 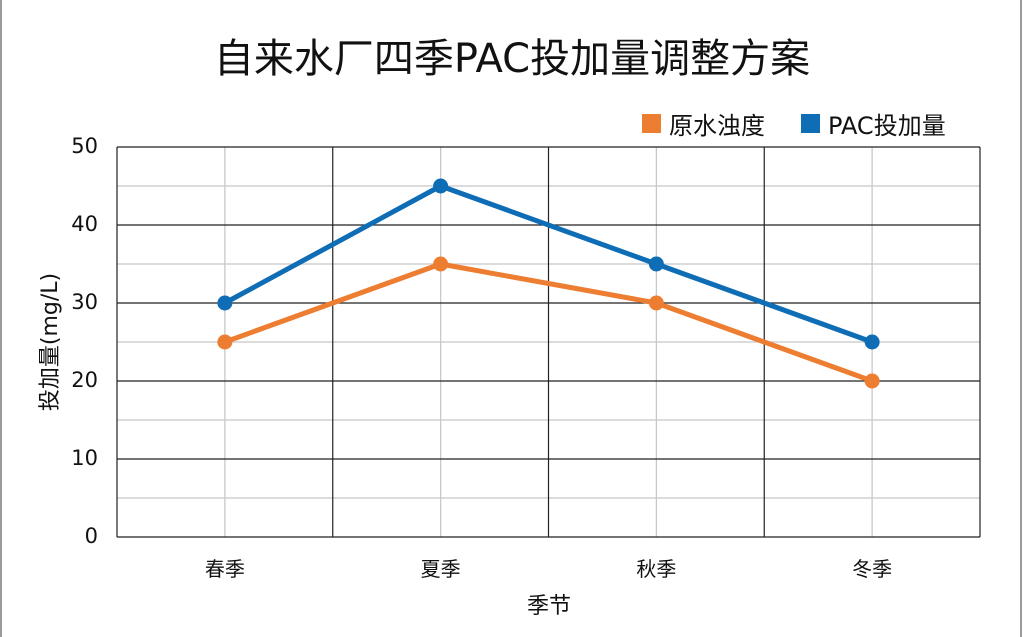 What do you see at coordinates (887, 126) in the screenshot?
I see `legend-label: PAC投加量` at bounding box center [887, 126].